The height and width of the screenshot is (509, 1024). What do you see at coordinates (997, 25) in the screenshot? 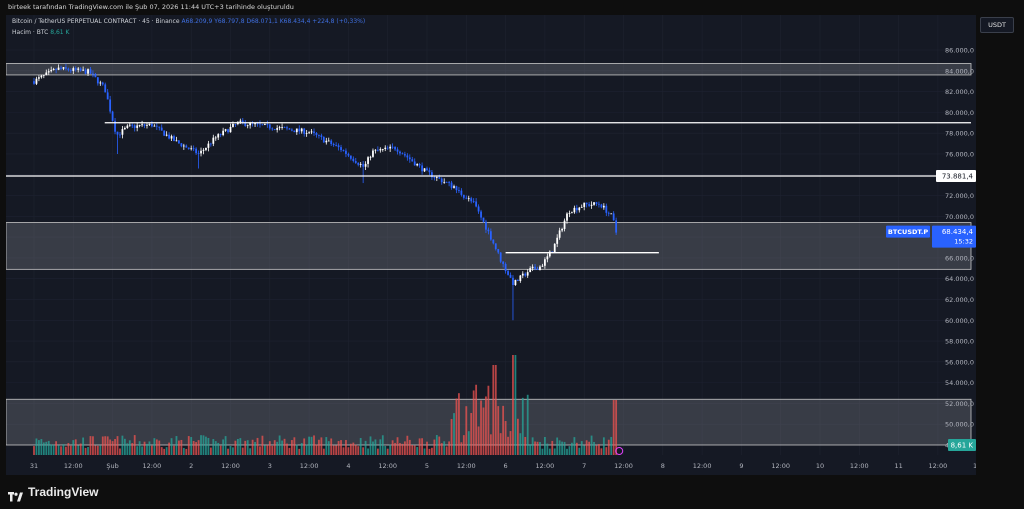
I see `currency-badge: USDT` at bounding box center [997, 25].